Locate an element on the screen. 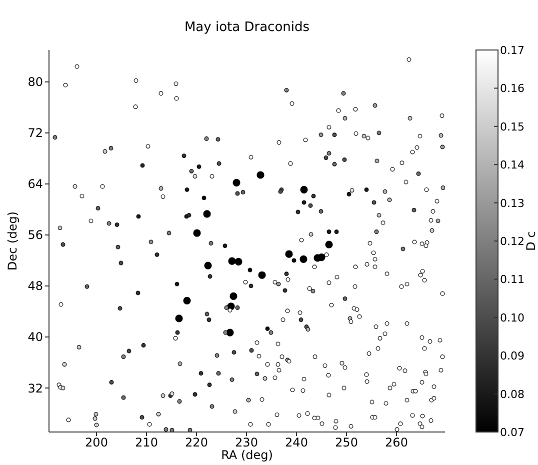  x-tick-label: 210 is located at coordinates (146, 443).